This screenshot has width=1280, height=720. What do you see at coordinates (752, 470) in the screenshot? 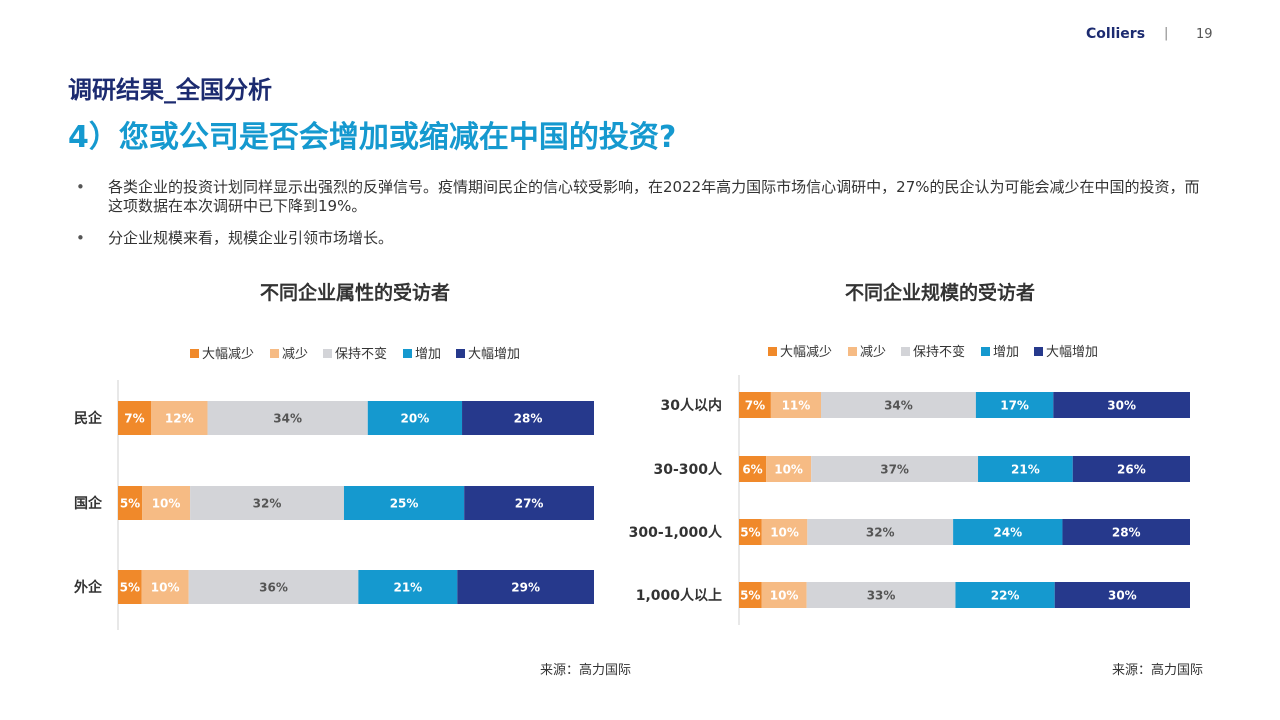
I see `data-label: 6%` at bounding box center [752, 470].